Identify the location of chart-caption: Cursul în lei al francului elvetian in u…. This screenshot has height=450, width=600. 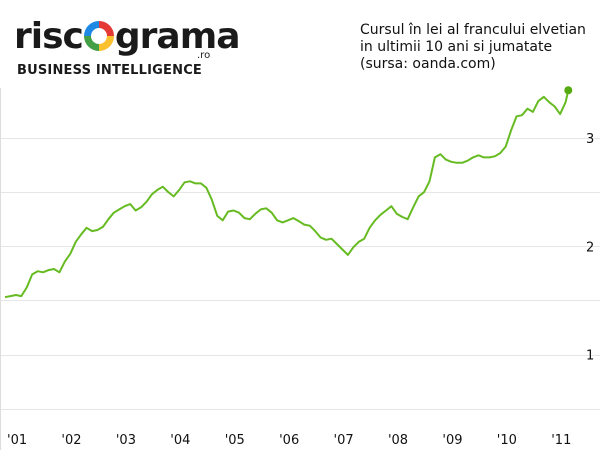
(473, 47).